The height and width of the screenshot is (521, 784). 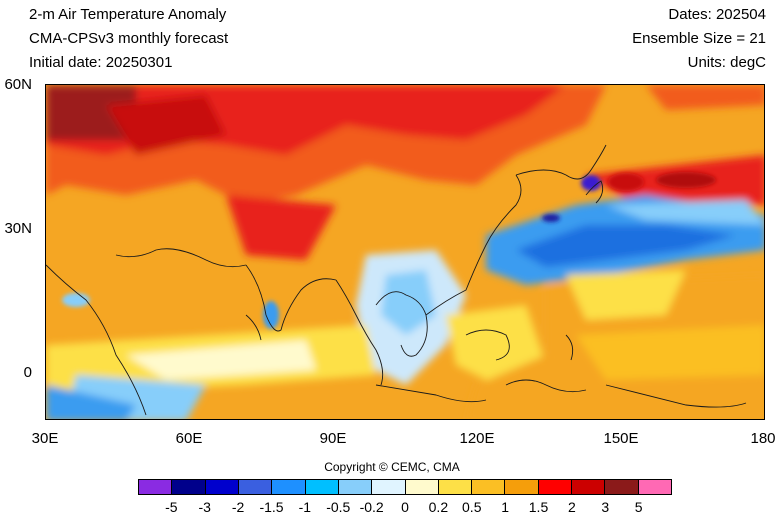 I want to click on initial-date: Initial date: 20250301, so click(x=101, y=62).